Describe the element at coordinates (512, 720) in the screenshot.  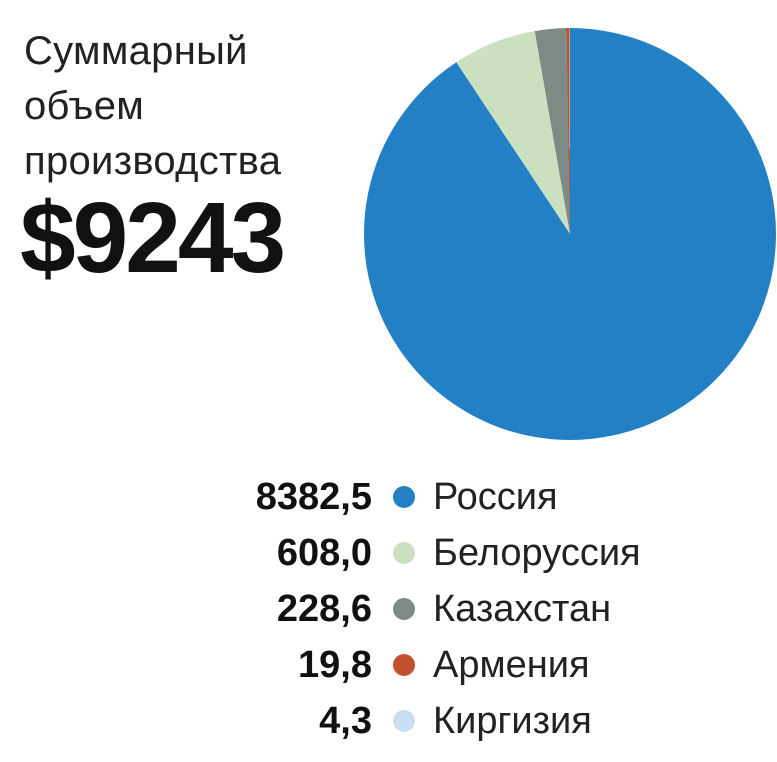
I see `legend-label: Киргизия` at that location.